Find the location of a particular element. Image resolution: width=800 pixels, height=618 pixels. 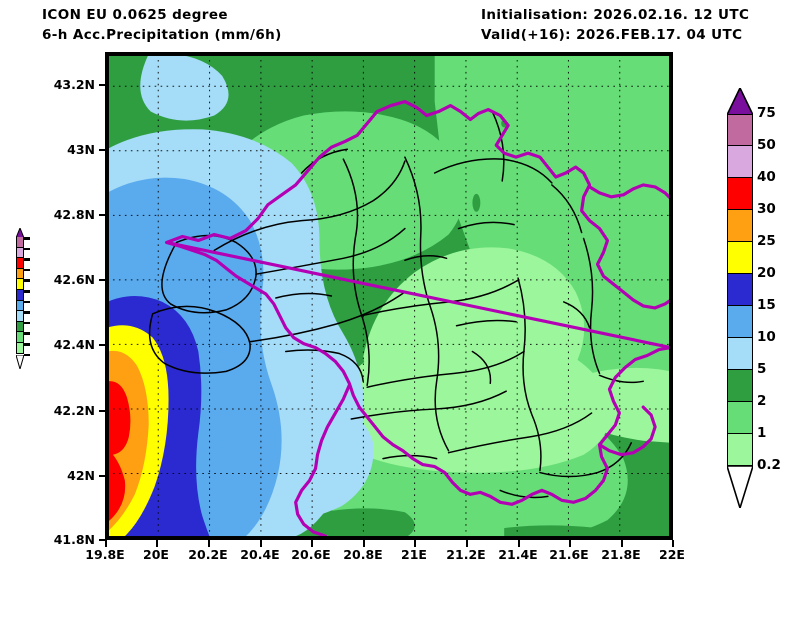

national-border-northeast is located at coordinates (629, 192).